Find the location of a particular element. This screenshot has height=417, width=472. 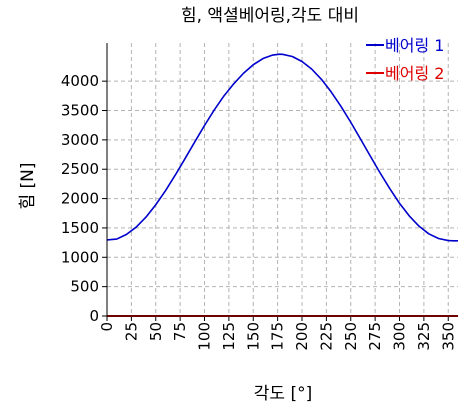

y-tick-label: 500 is located at coordinates (84, 287).